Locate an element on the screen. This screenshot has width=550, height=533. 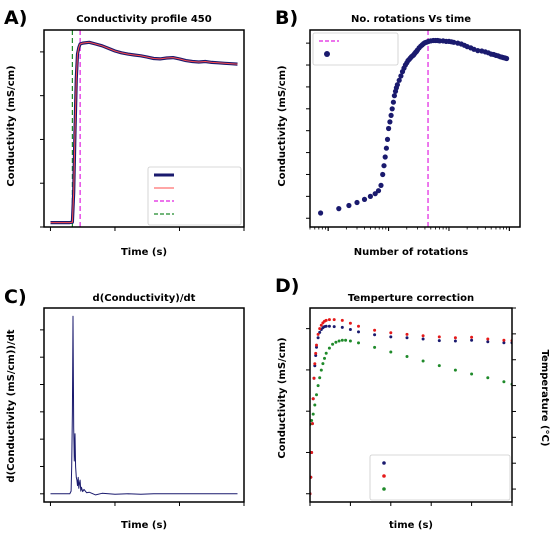
panel-d-chart is located at coordinates (411, 406).